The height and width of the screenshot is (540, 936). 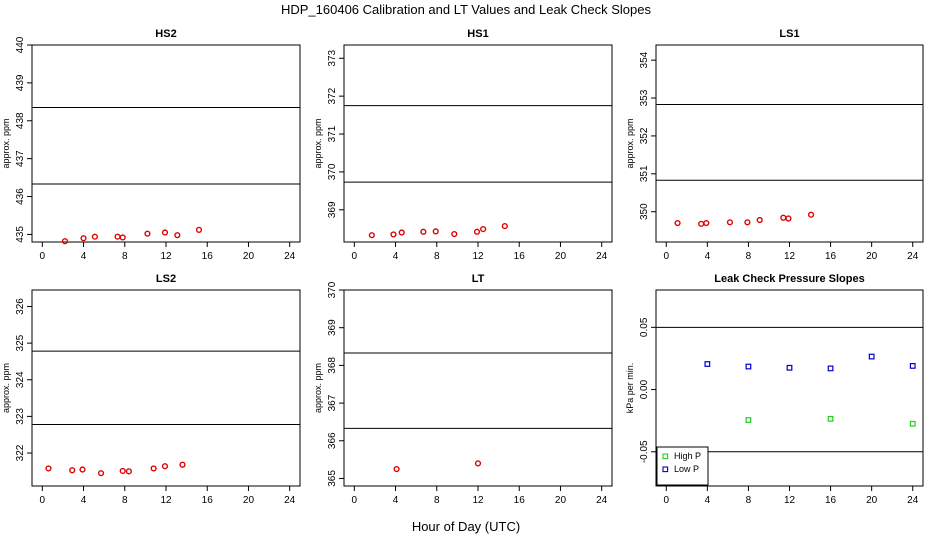 What do you see at coordinates (644, 135) in the screenshot?
I see `y-tick-label: 352` at bounding box center [644, 135].